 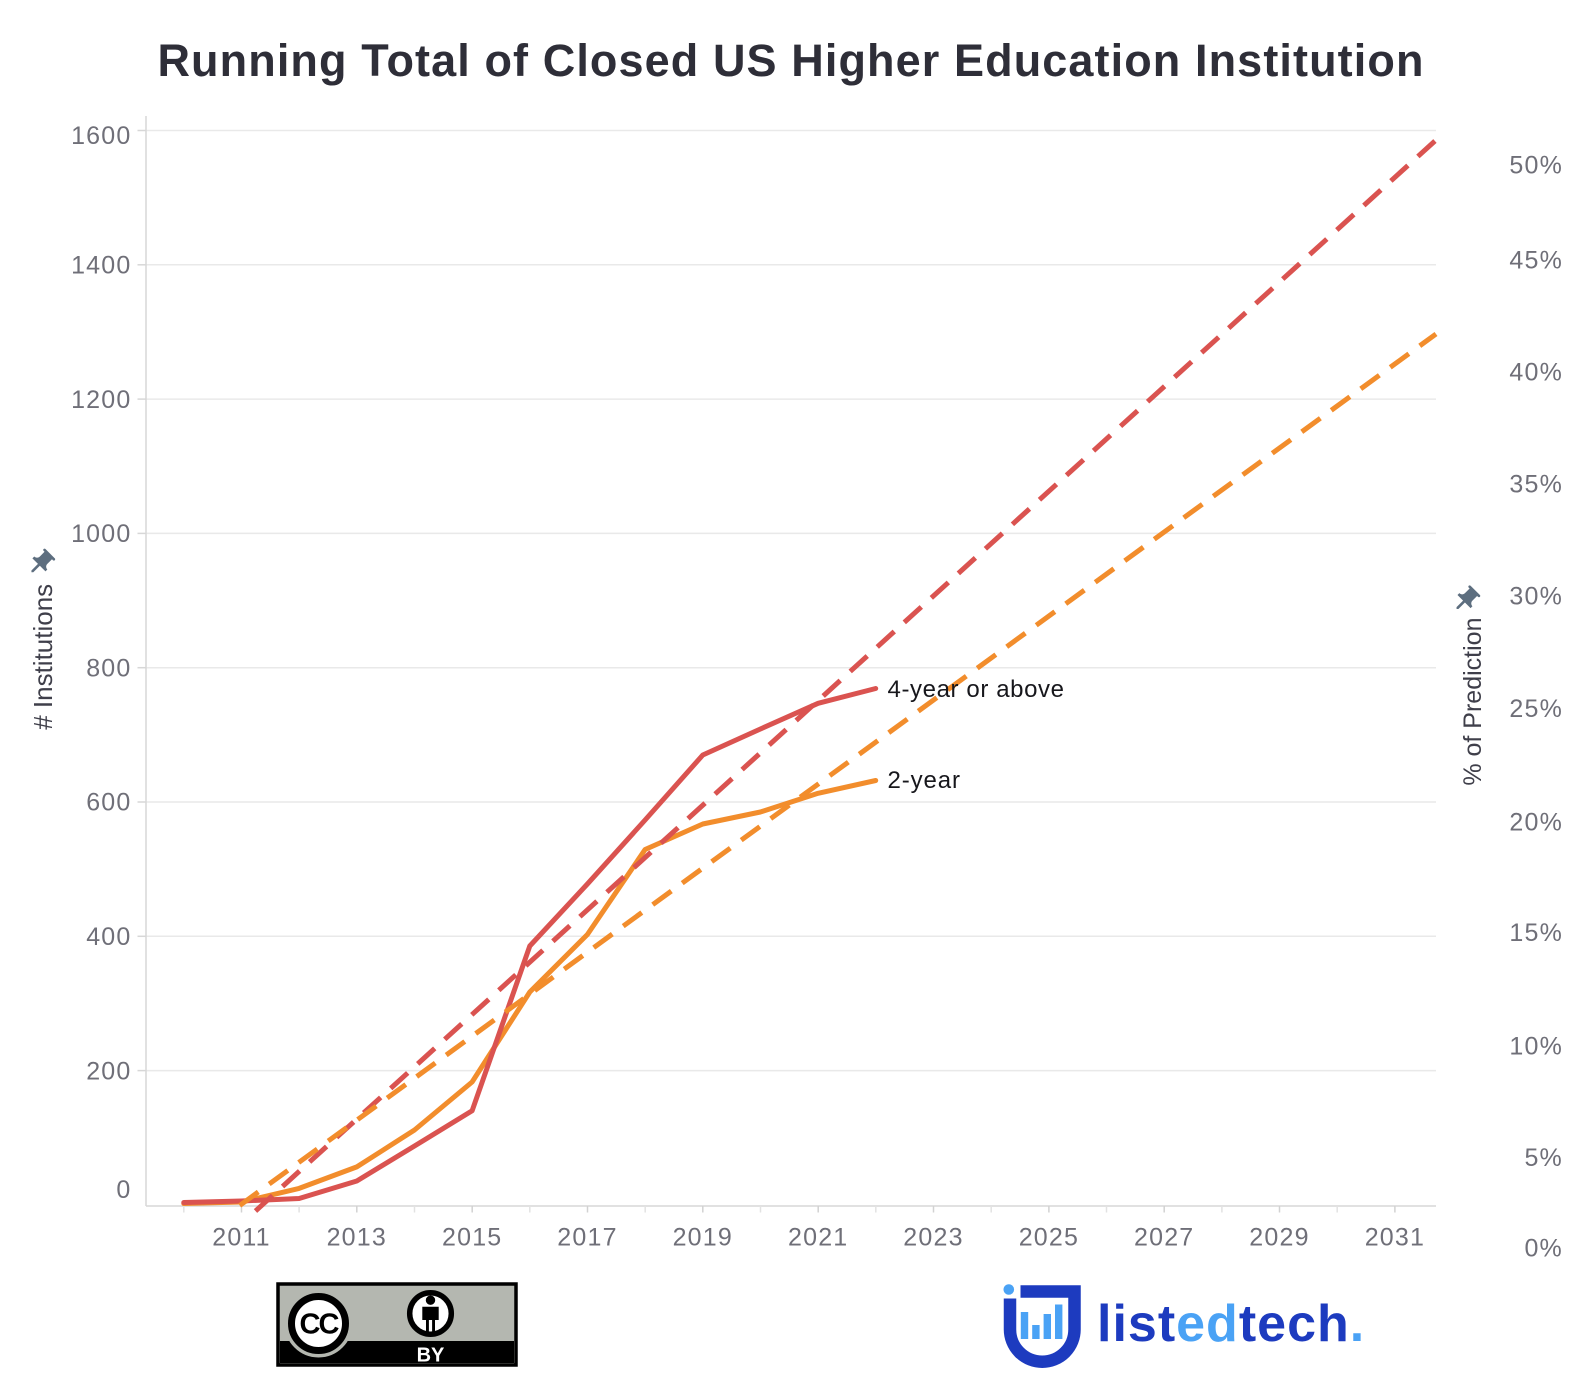 I want to click on svg-text: 1200, so click(x=101, y=400).